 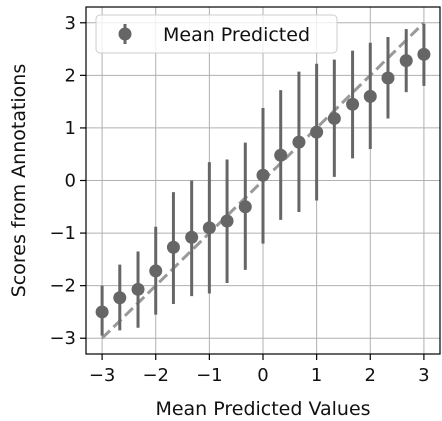 I want to click on y-tick-label: −2, so click(x=62, y=286).